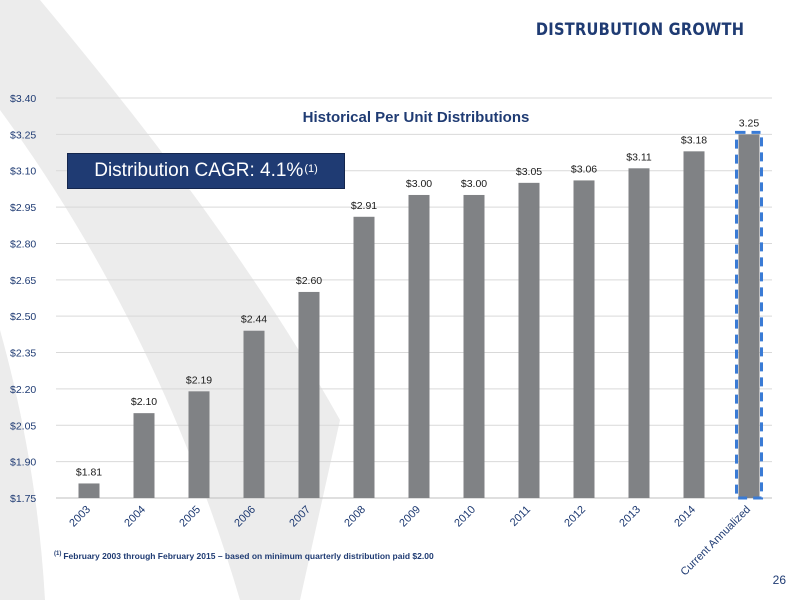 The height and width of the screenshot is (600, 800). I want to click on y-tick-label: $2.35, so click(23, 354).